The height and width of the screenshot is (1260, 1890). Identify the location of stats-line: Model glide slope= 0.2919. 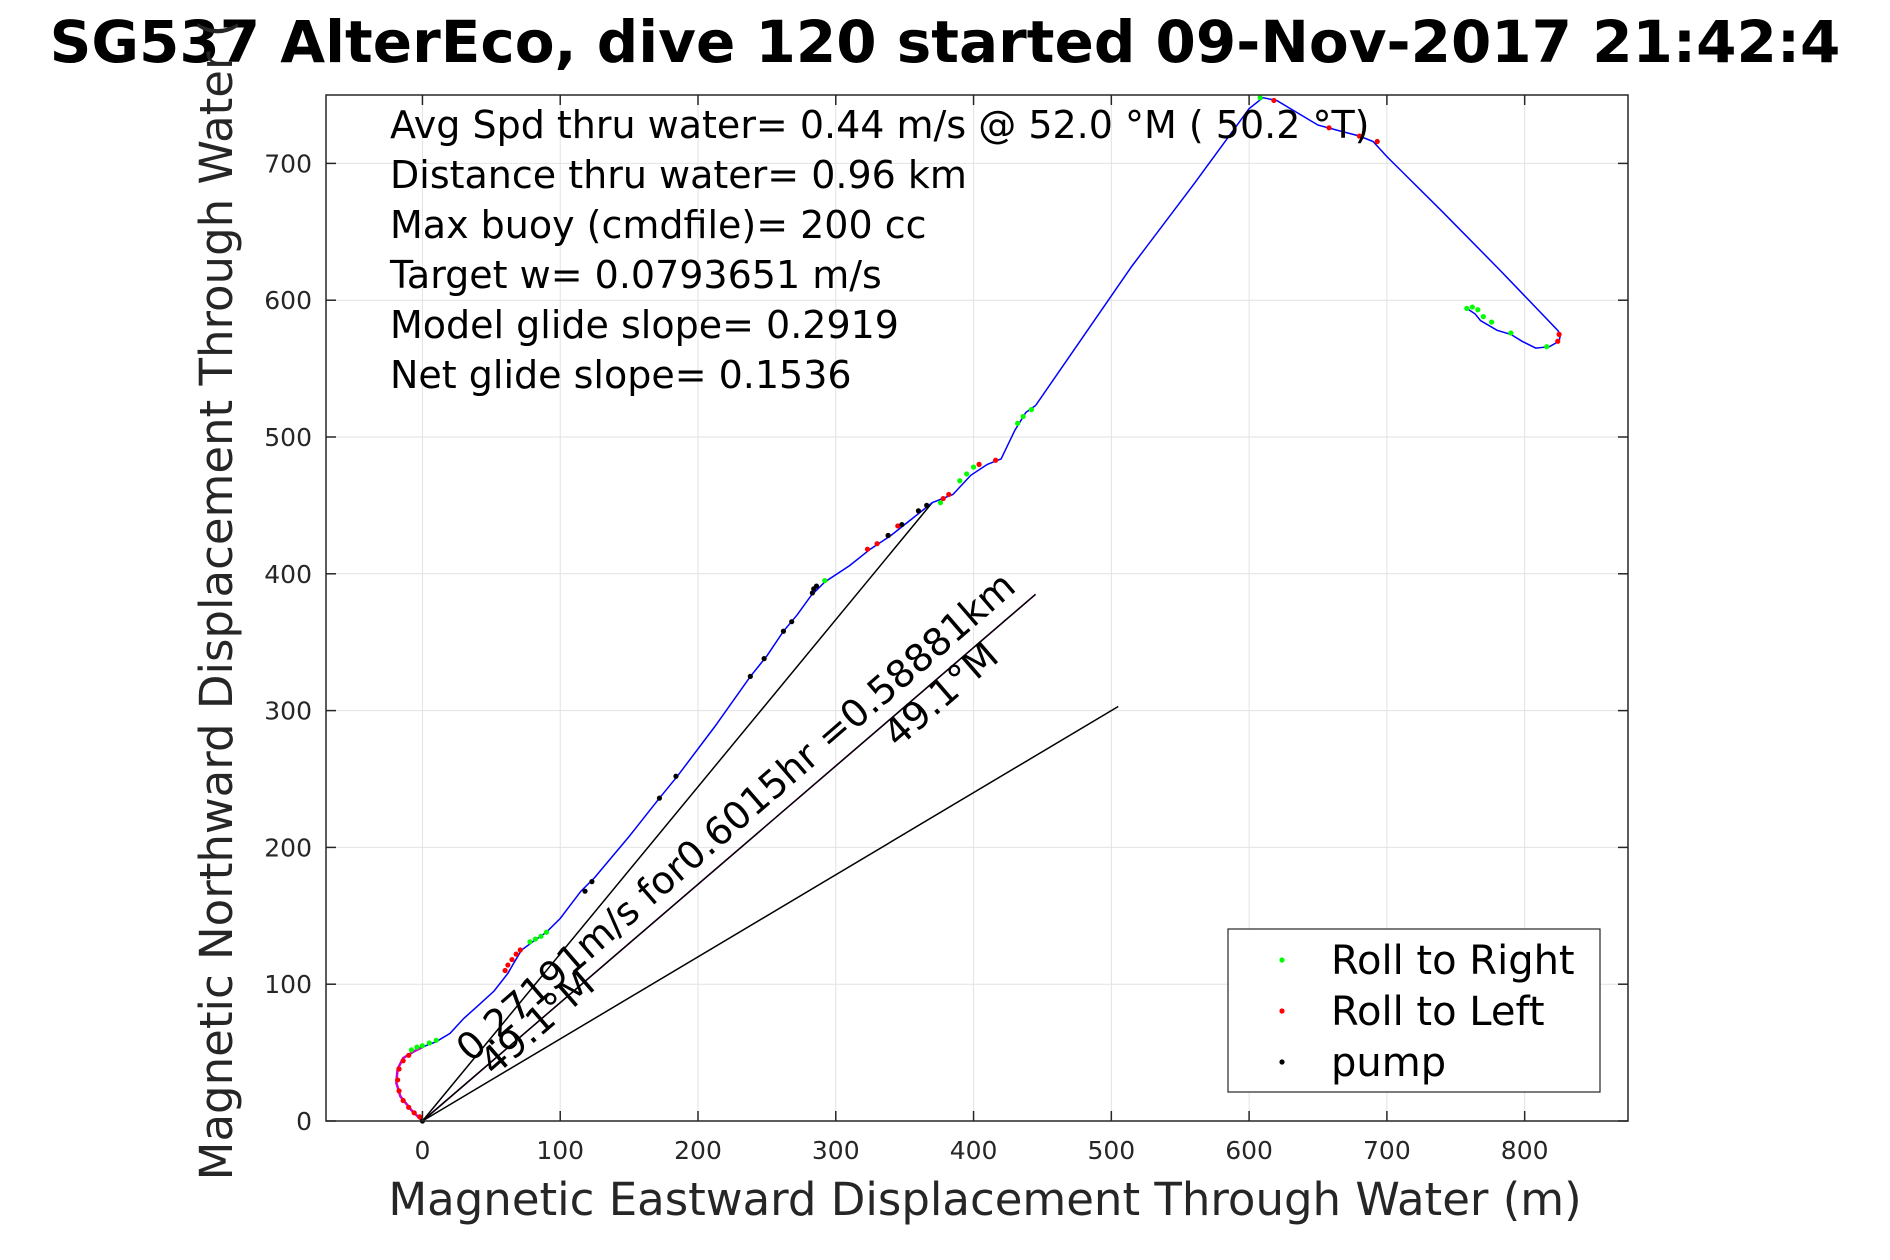
(644, 325).